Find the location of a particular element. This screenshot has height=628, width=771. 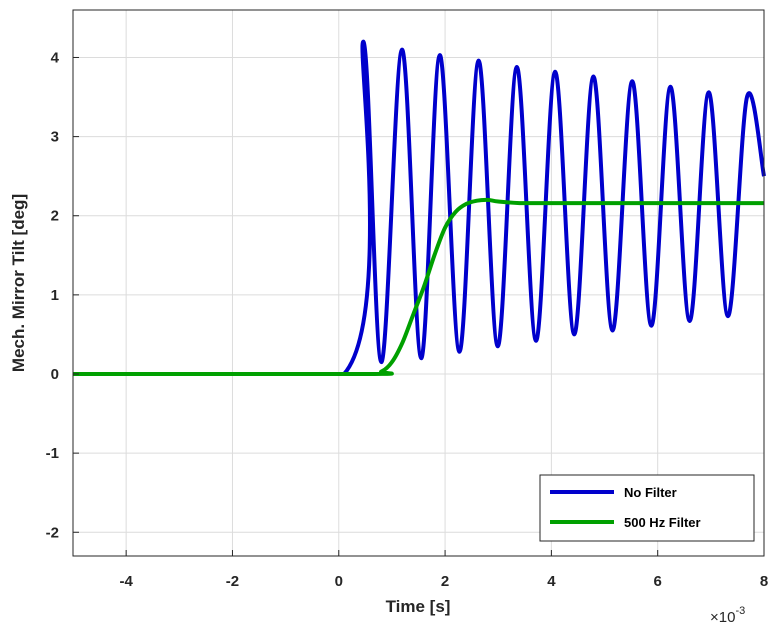

y-tick-label: -2 is located at coordinates (52, 532).